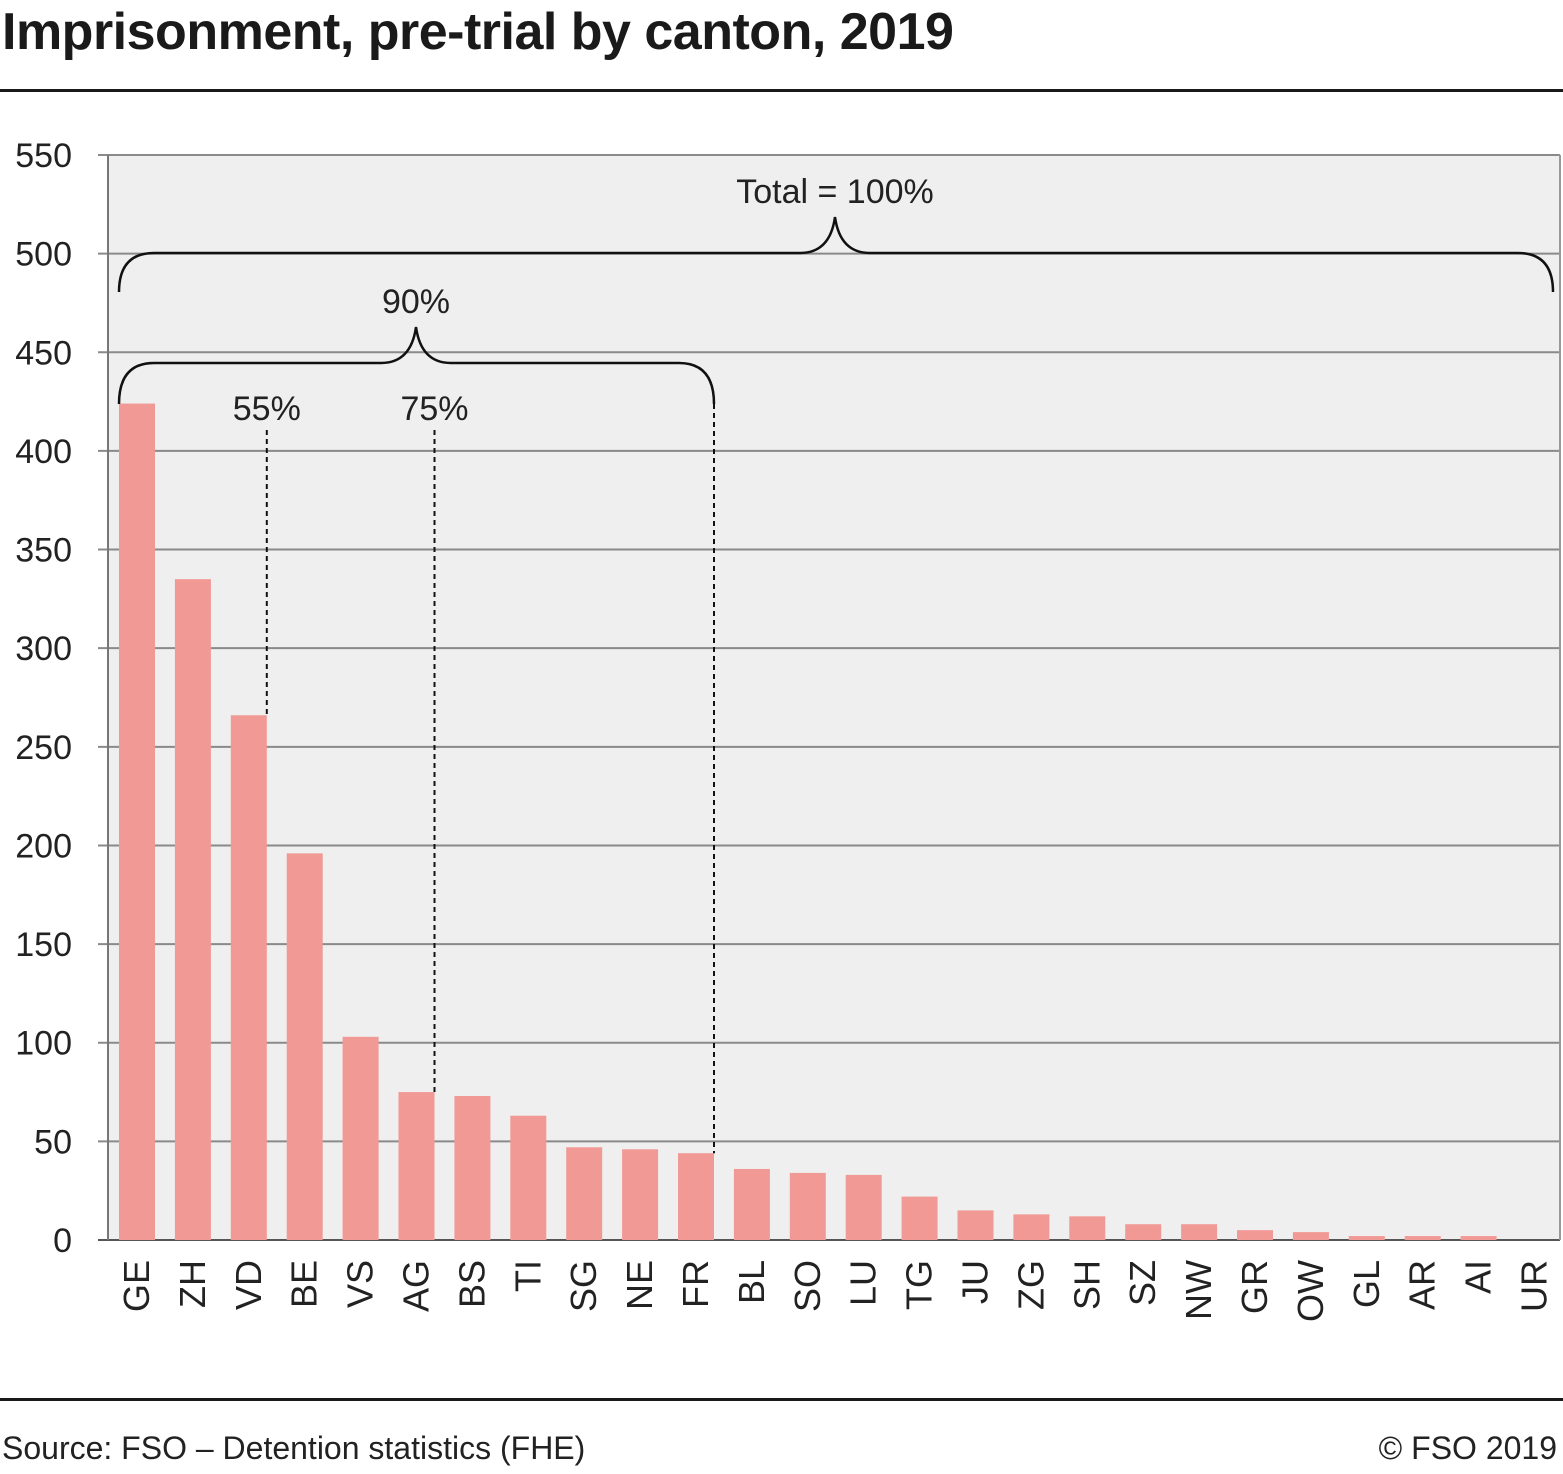 Image resolution: width=1563 pixels, height=1474 pixels. I want to click on bar-ai, so click(1478, 1238).